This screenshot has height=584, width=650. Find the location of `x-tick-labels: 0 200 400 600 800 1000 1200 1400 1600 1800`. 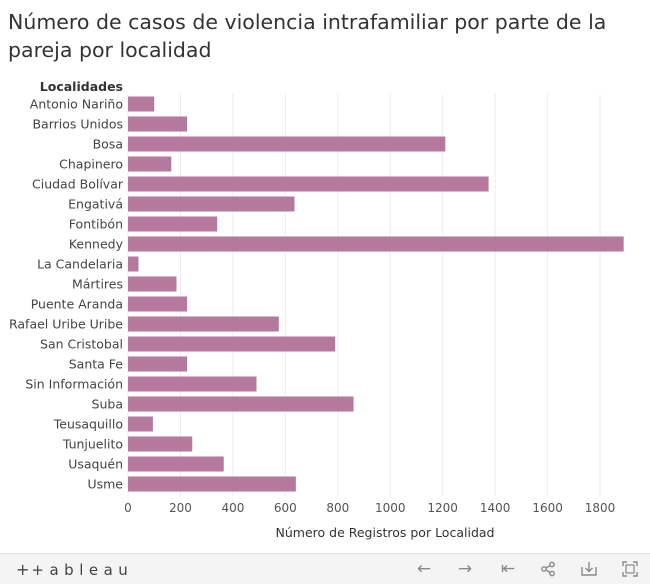

x-tick-labels: 0 200 400 600 800 1000 1200 1400 1600 1800 is located at coordinates (369, 508).